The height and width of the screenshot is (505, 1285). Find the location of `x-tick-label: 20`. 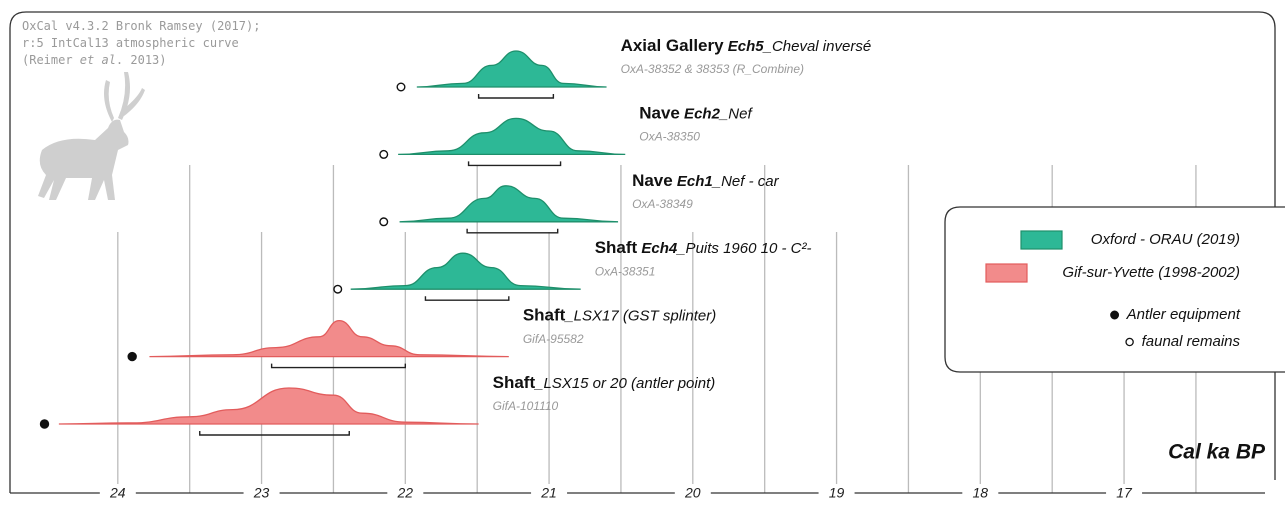

x-tick-label: 20 is located at coordinates (692, 493).